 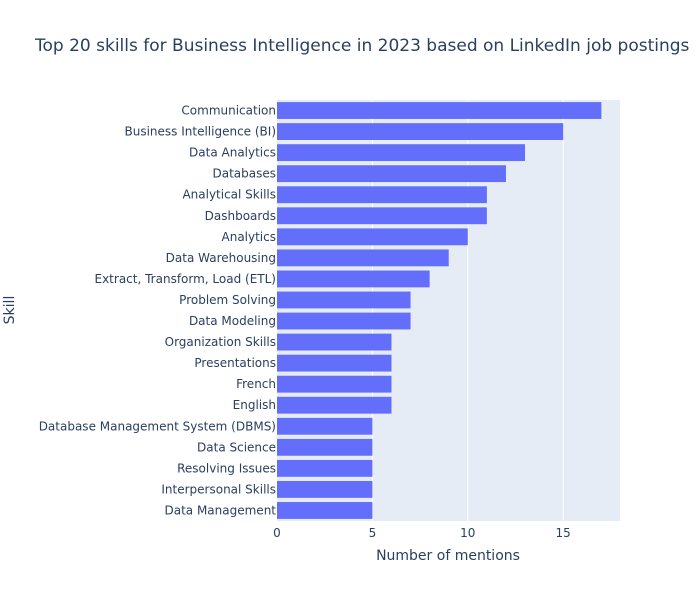 I want to click on x-tick-label: 0, so click(x=277, y=533).